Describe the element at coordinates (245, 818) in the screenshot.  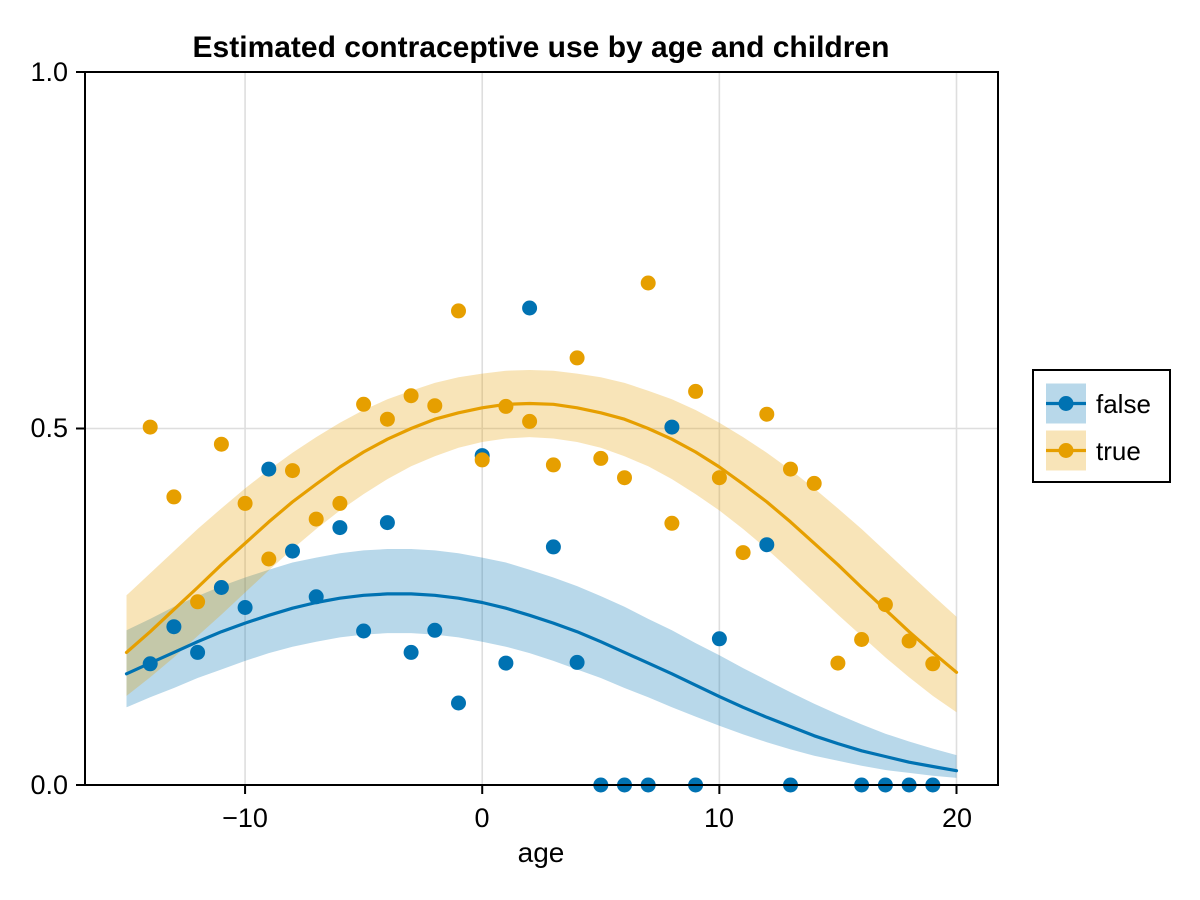
I see `x-tick-label: −10` at that location.